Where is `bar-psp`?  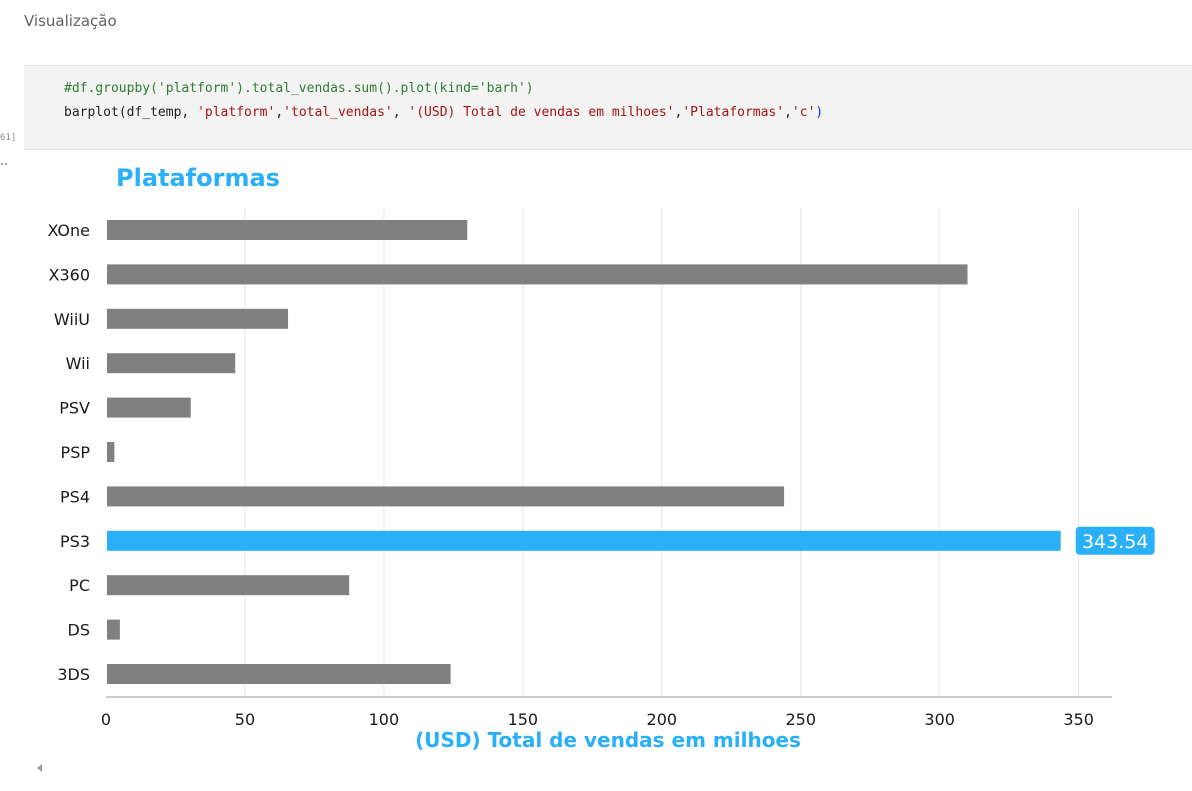 bar-psp is located at coordinates (111, 452).